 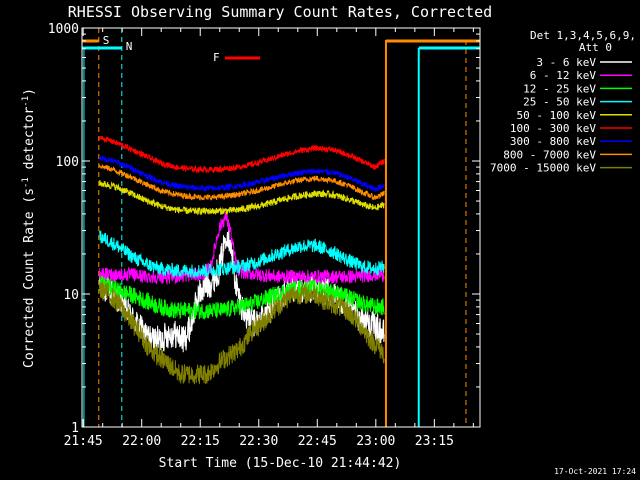 What do you see at coordinates (583, 35) in the screenshot?
I see `legend-header-detectors: Det 1,3,4,5,6,9,` at bounding box center [583, 35].